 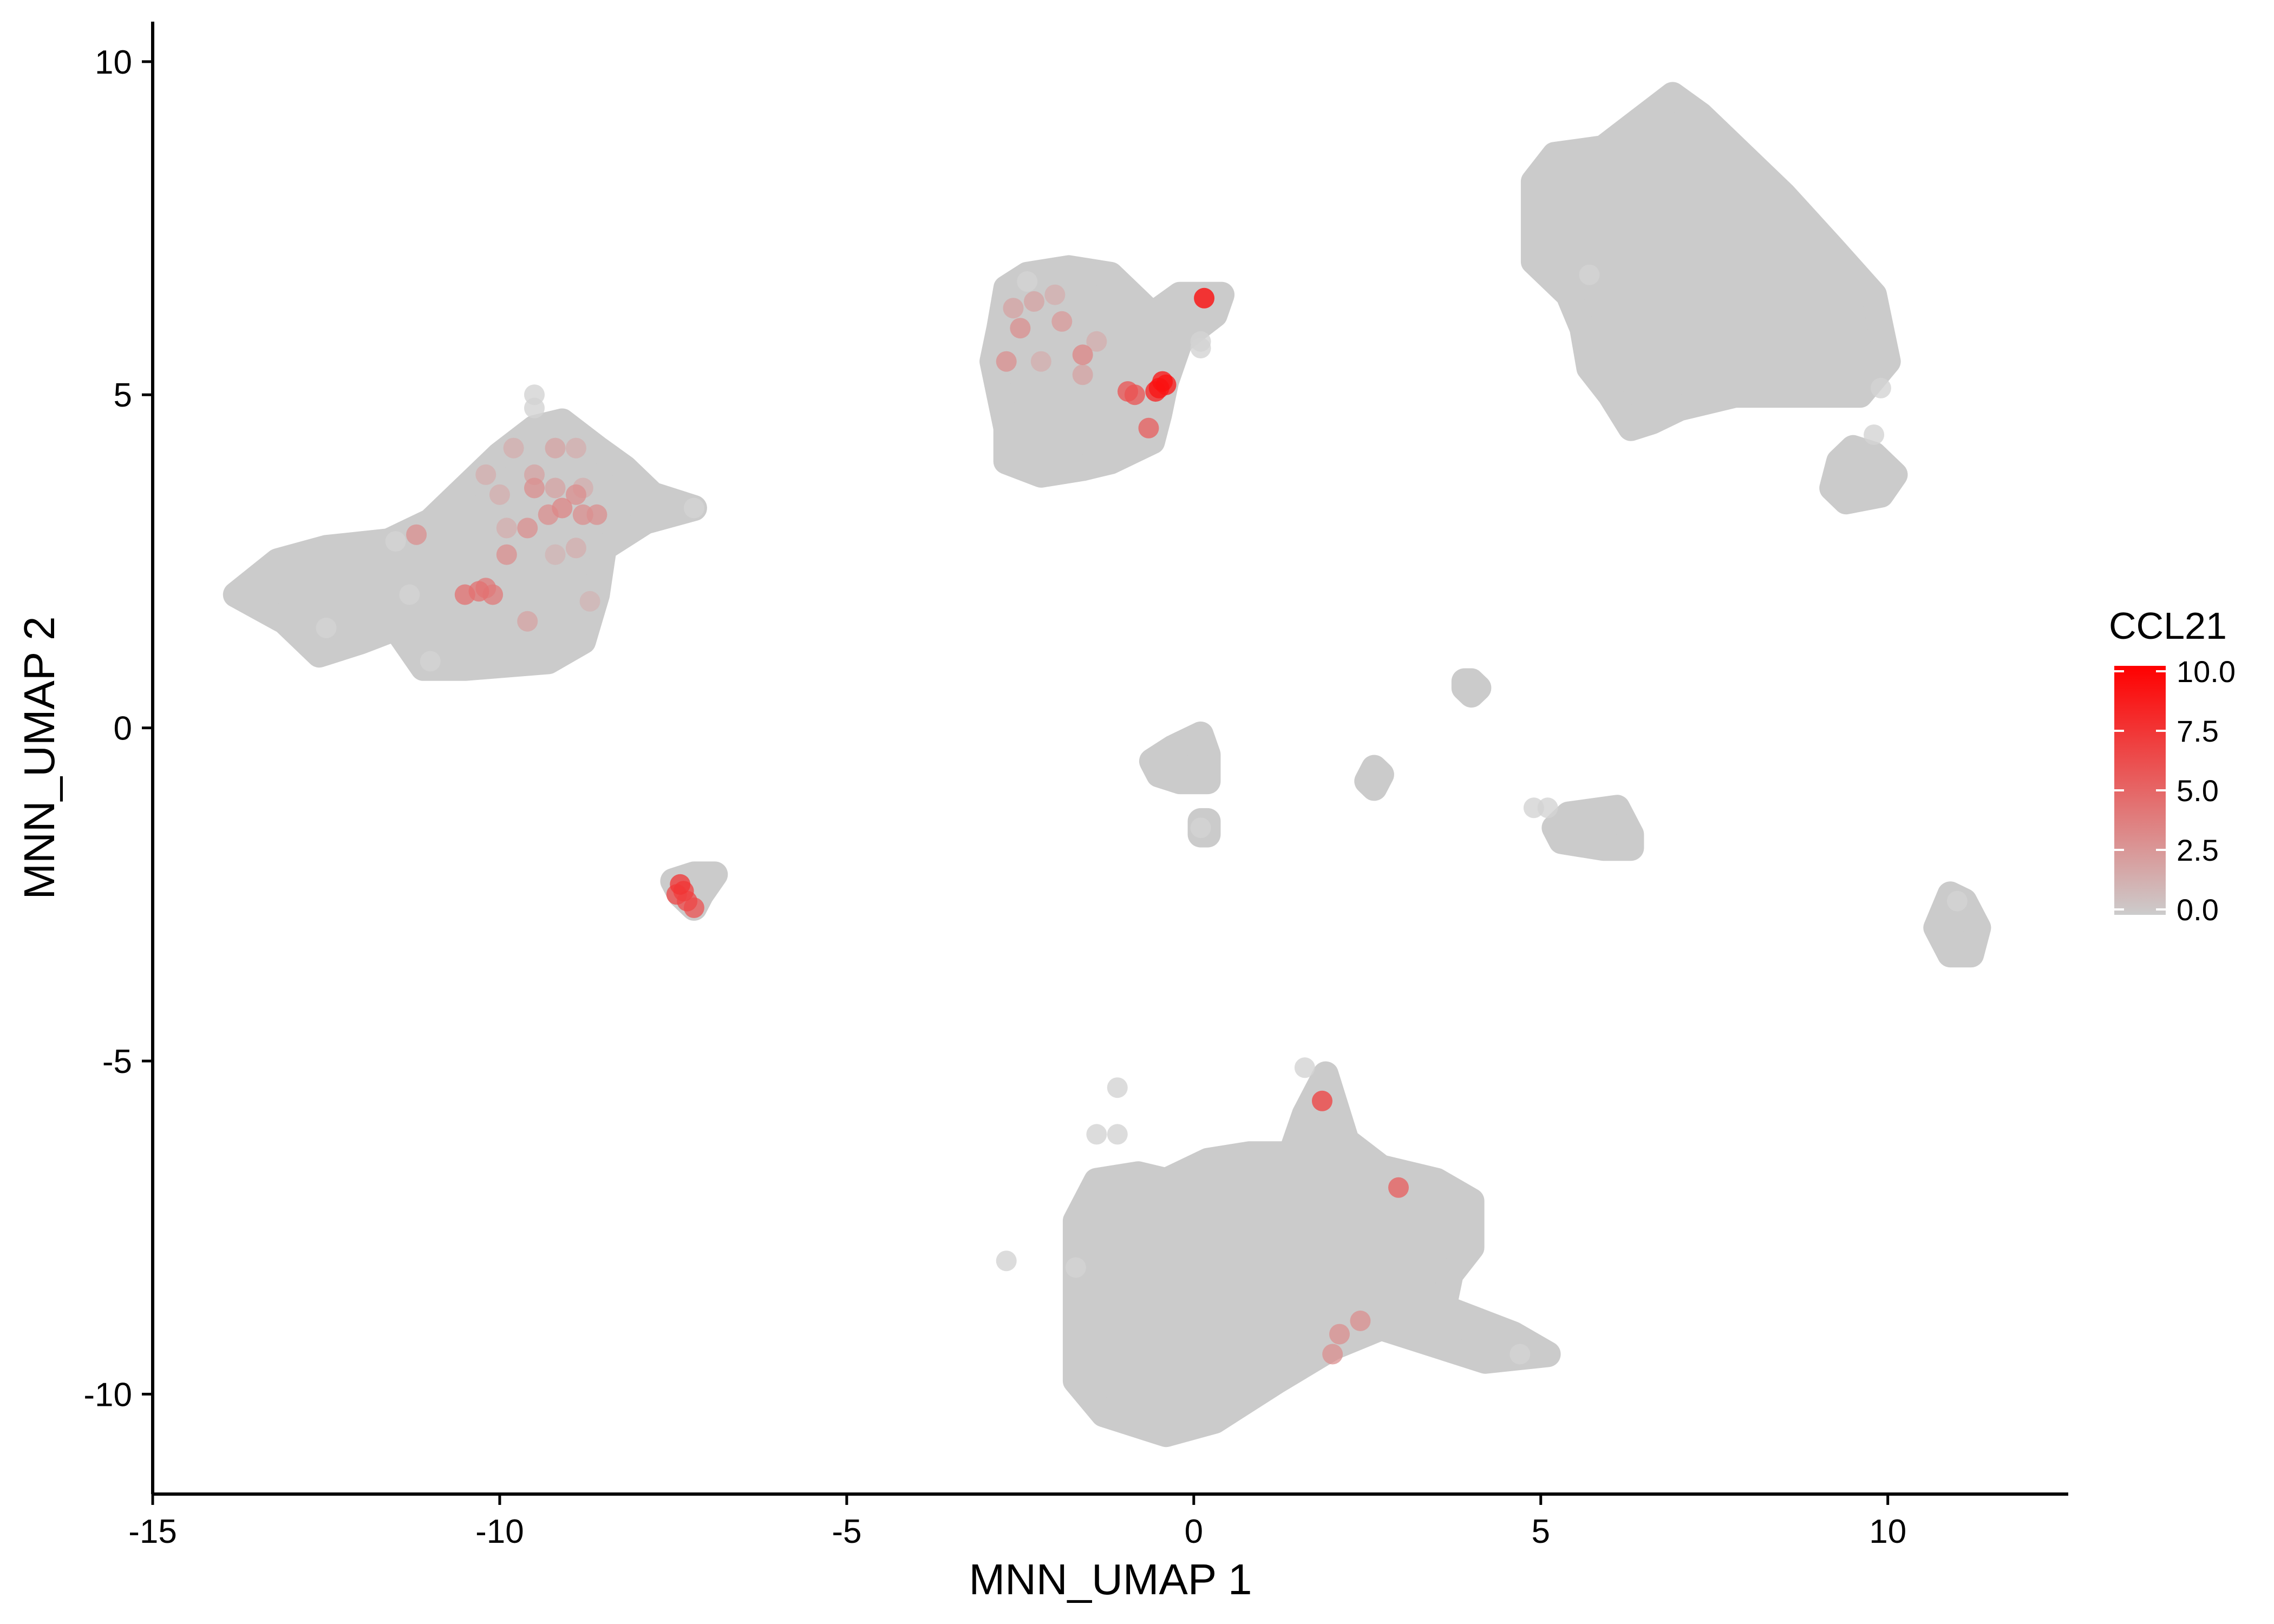 I want to click on legend-tick-label: 5.0, so click(x=2198, y=791).